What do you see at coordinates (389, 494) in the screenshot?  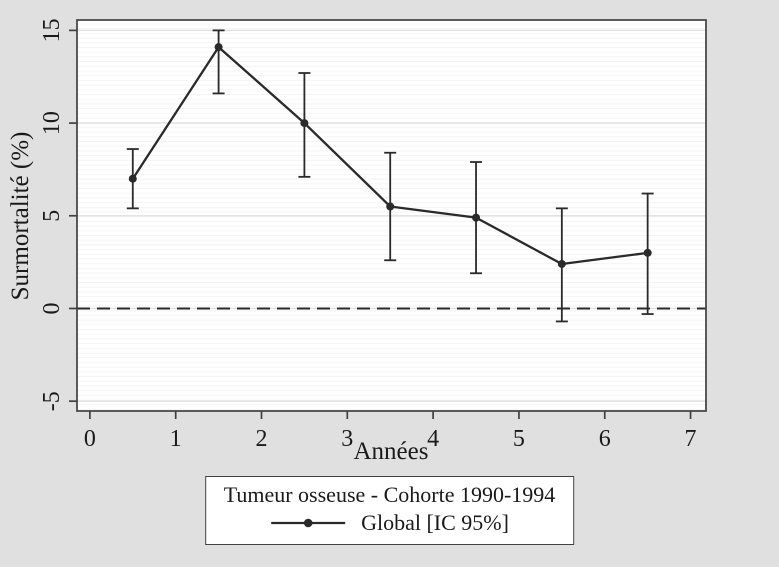 I see `legend-title: Tumeur osseuse - Cohorte 1990-1994` at bounding box center [389, 494].